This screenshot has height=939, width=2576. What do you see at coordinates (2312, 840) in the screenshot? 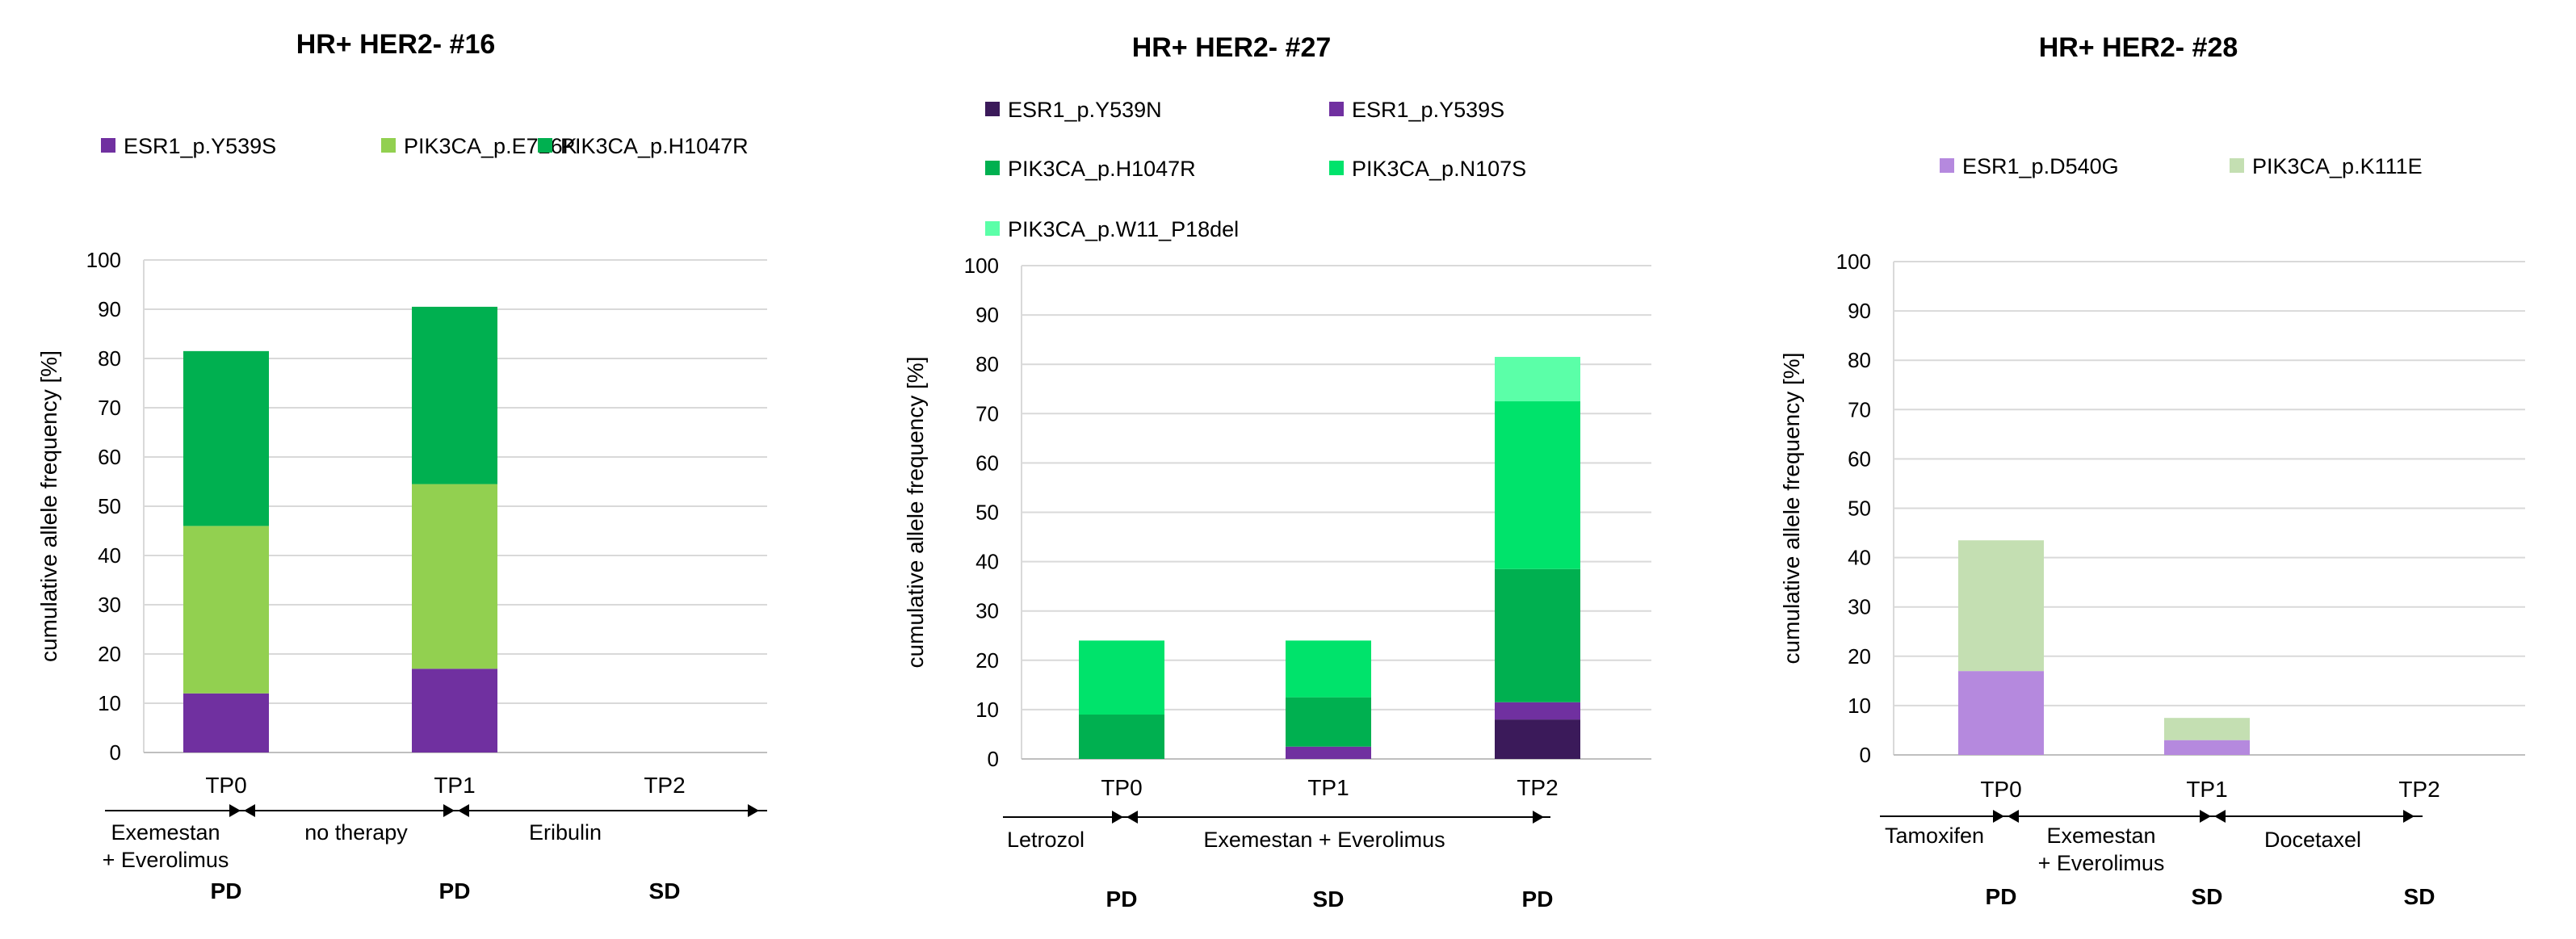
I see `therapy-label: Docetaxel` at bounding box center [2312, 840].